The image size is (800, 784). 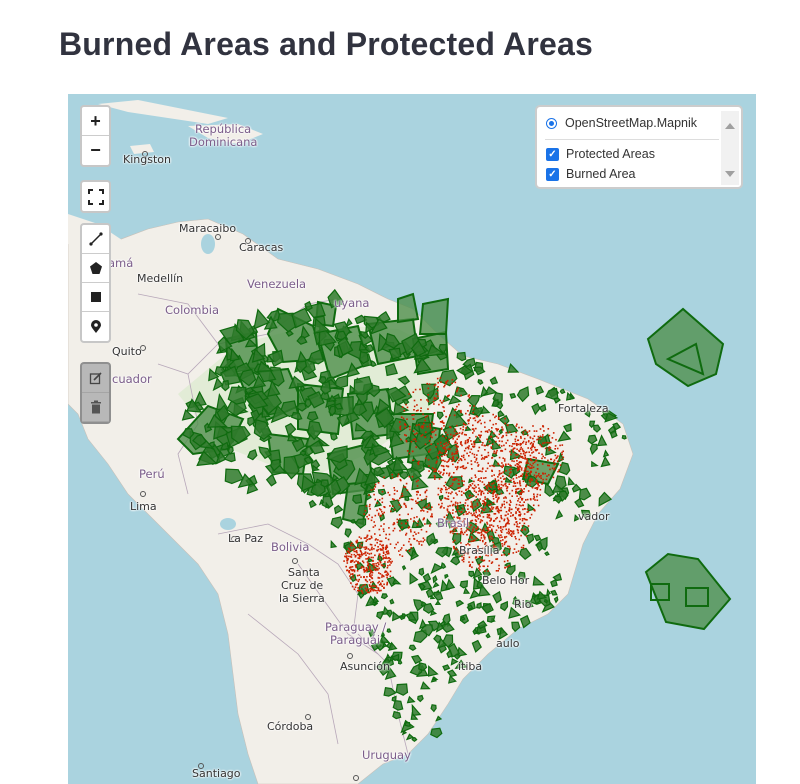 What do you see at coordinates (660, 592) in the screenshot?
I see `protected-area-atlantic-2b` at bounding box center [660, 592].